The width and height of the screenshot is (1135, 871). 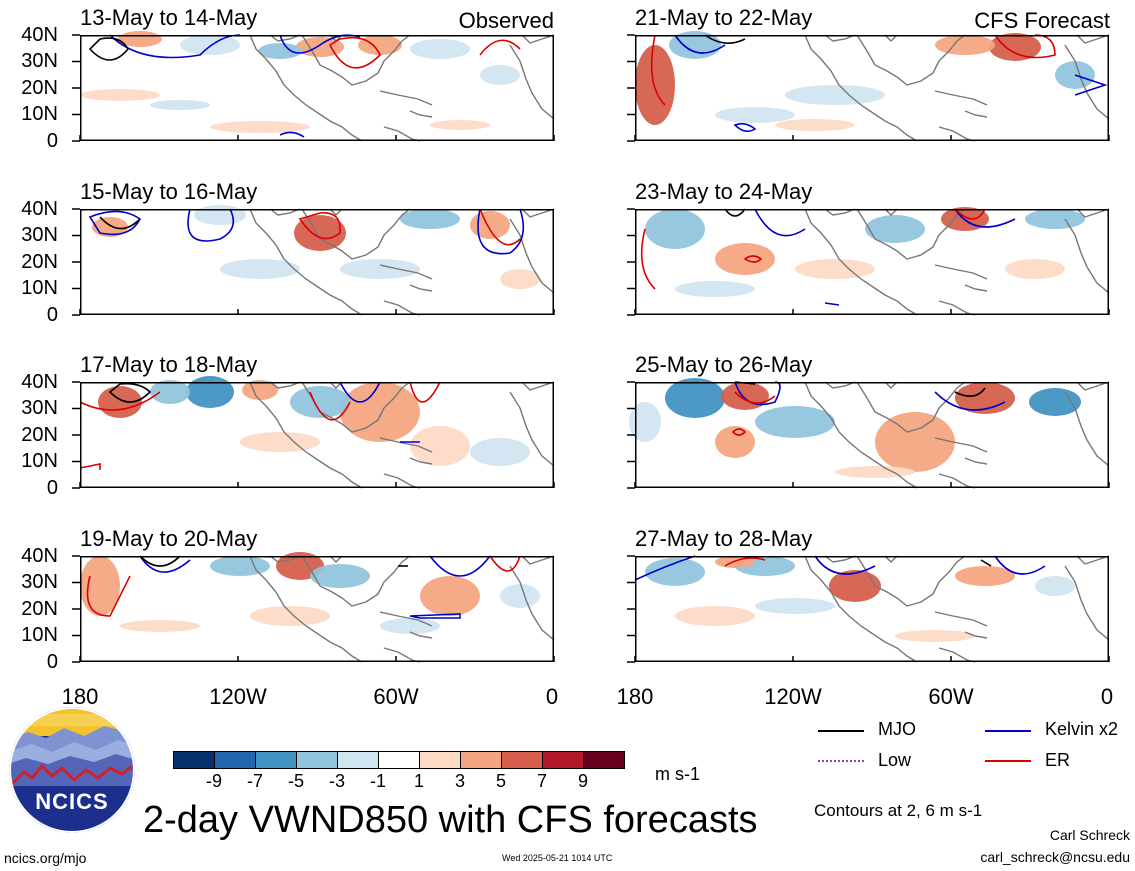 What do you see at coordinates (542, 781) in the screenshot?
I see `colorbar-label: 7` at bounding box center [542, 781].